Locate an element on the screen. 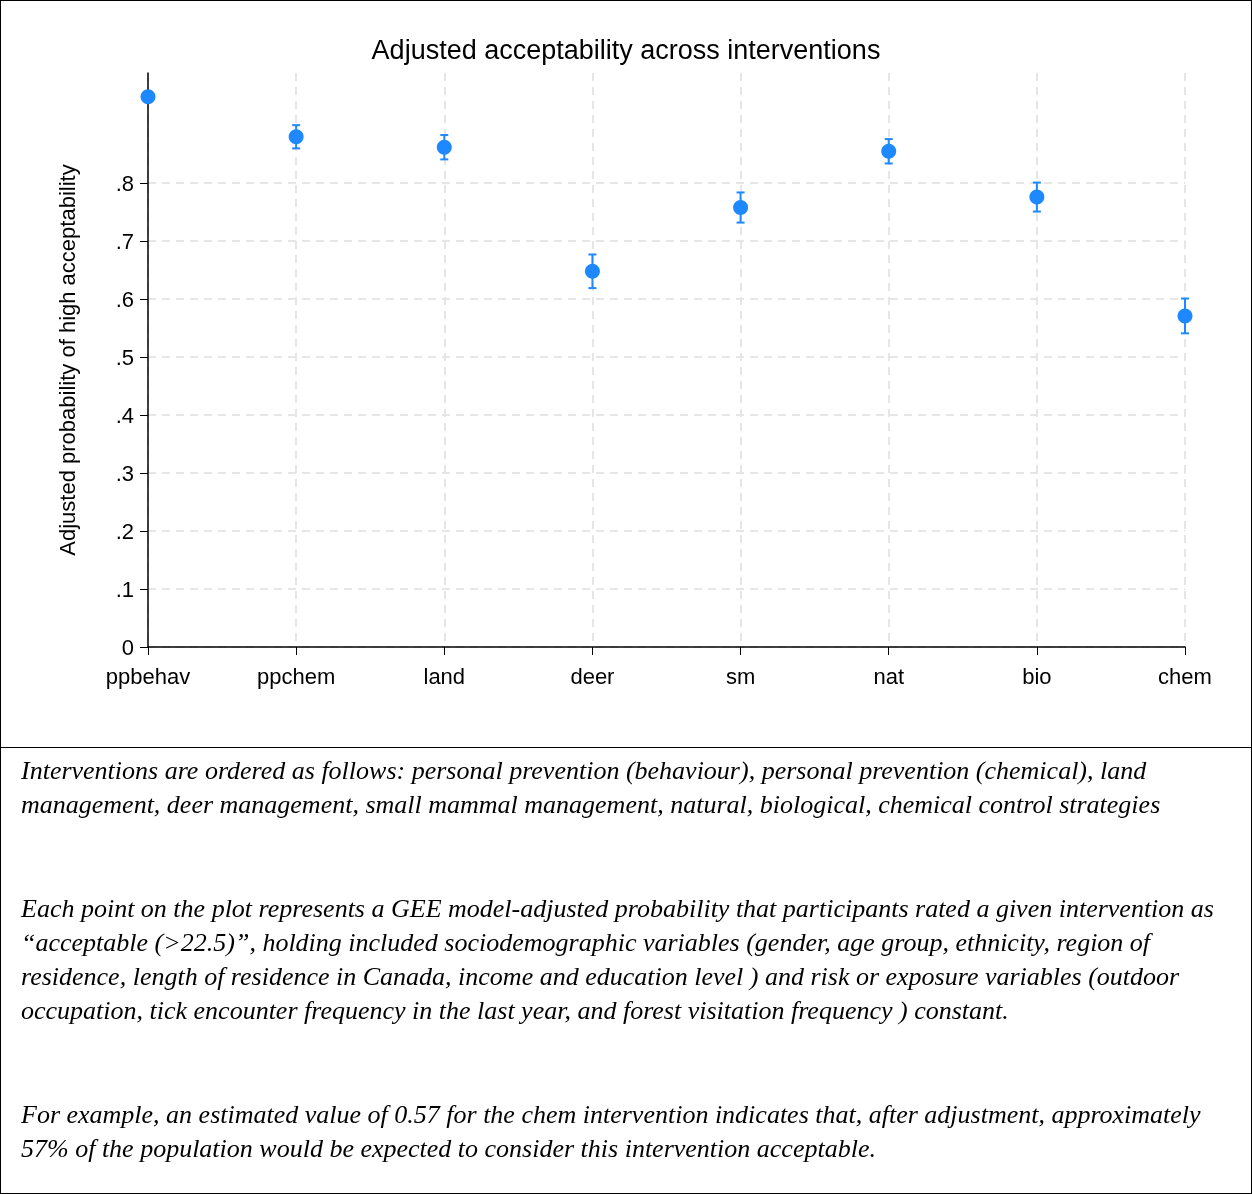 The image size is (1252, 1194). y-tick-label: .1 is located at coordinates (124, 589).